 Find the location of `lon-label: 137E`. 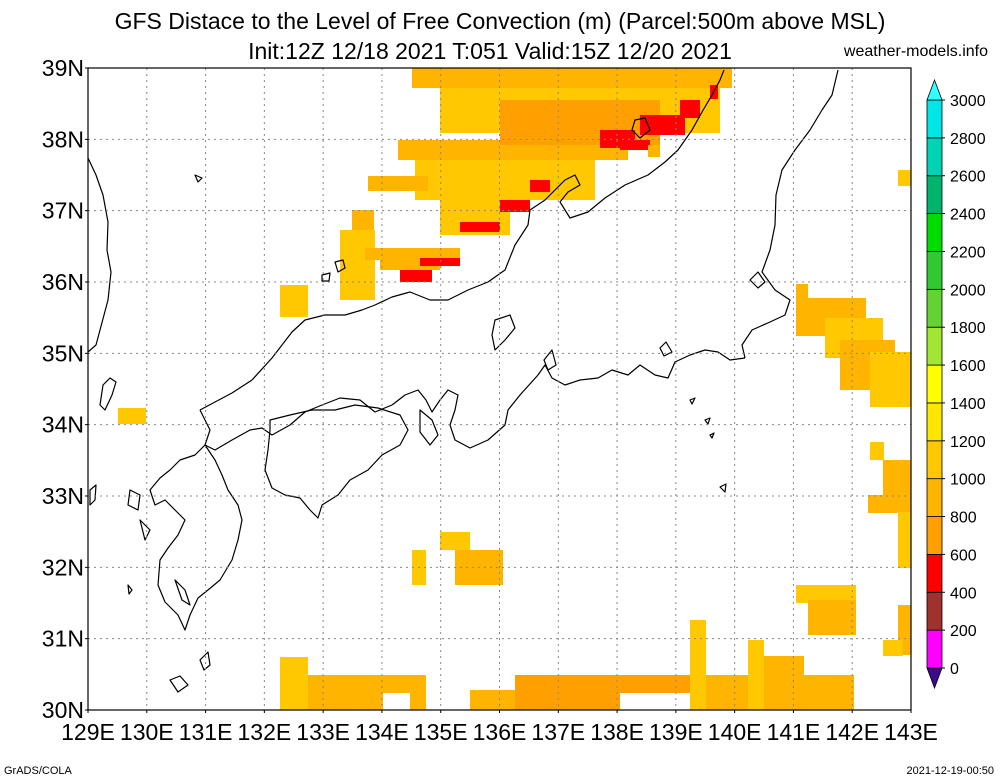

lon-label: 137E is located at coordinates (558, 732).